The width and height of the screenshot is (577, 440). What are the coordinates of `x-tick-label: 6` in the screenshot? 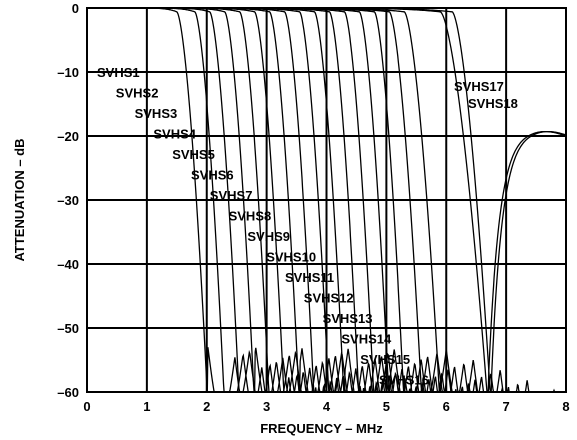 It's located at (446, 406).